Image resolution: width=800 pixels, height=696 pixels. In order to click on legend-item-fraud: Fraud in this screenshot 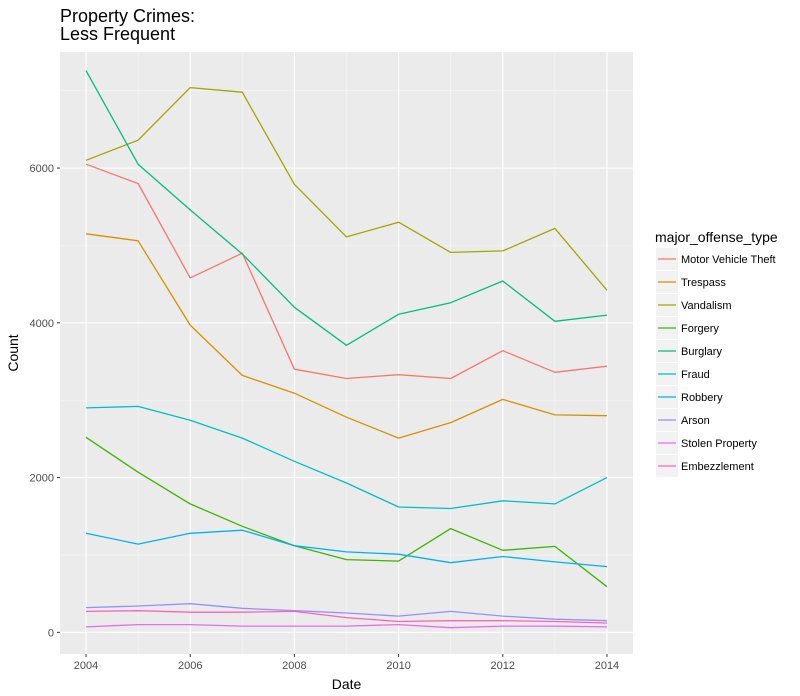, I will do `click(683, 374)`.